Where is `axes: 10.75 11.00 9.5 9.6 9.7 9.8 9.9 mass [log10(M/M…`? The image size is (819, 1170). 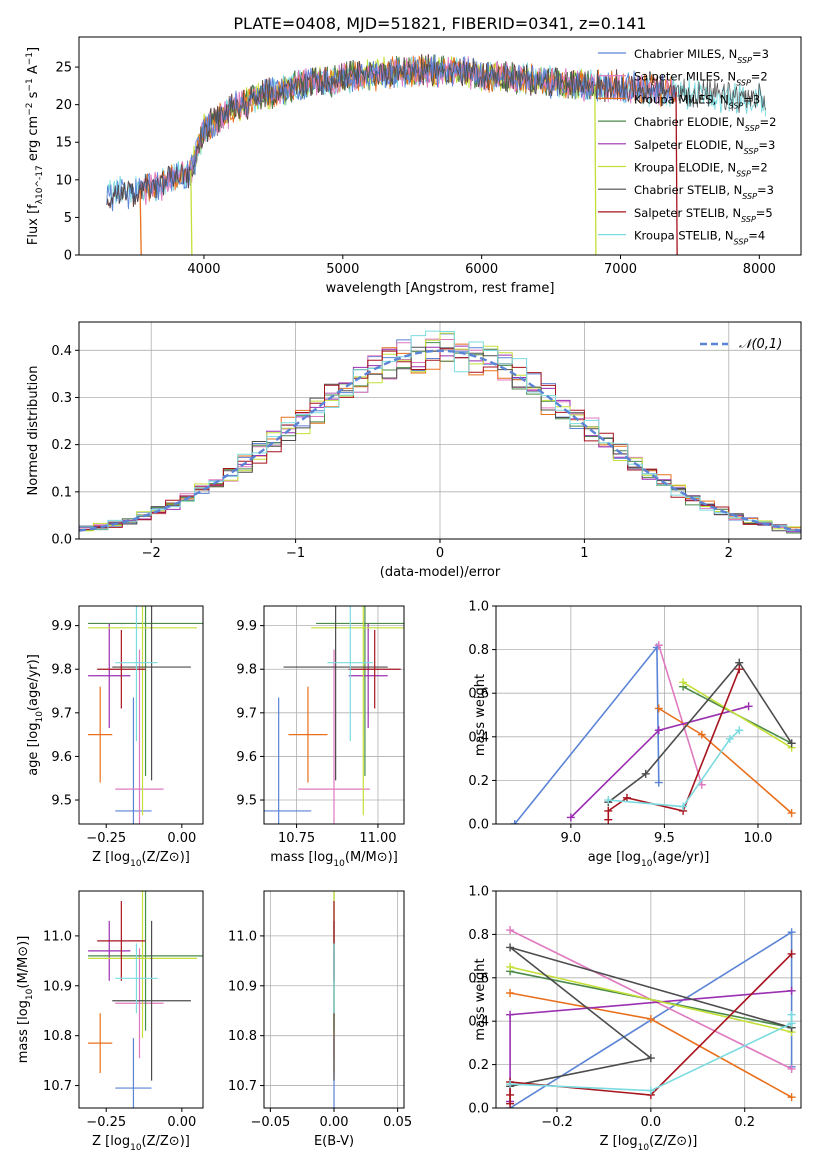
axes: 10.75 11.00 9.5 9.6 9.7 9.8 9.9 mass [log10(M/M… is located at coordinates (320, 737).